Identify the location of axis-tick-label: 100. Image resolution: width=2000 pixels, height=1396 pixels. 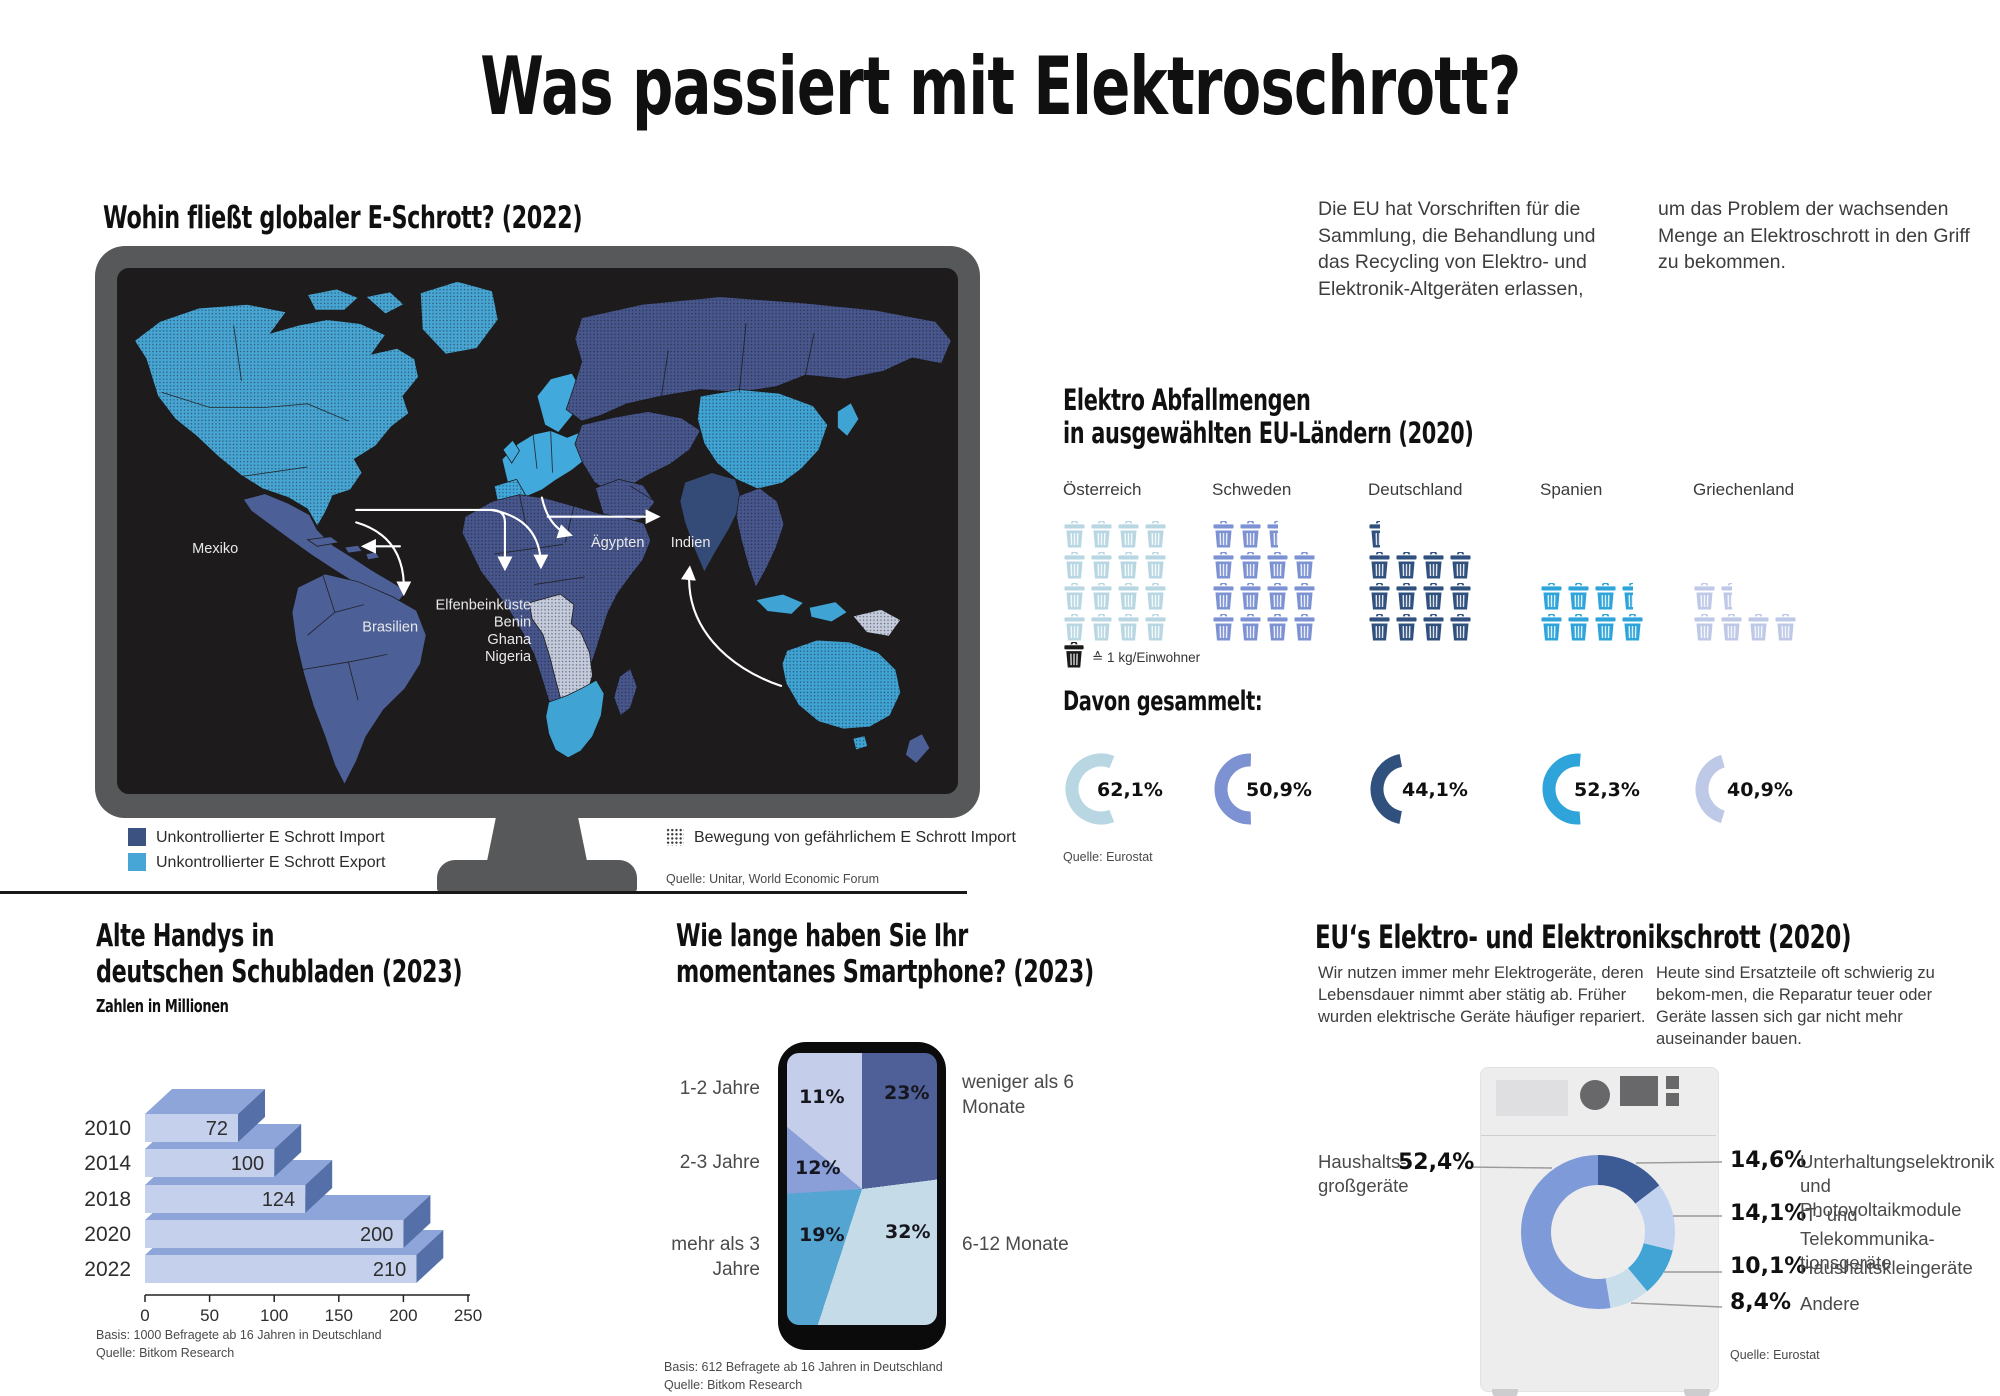
(274, 1315).